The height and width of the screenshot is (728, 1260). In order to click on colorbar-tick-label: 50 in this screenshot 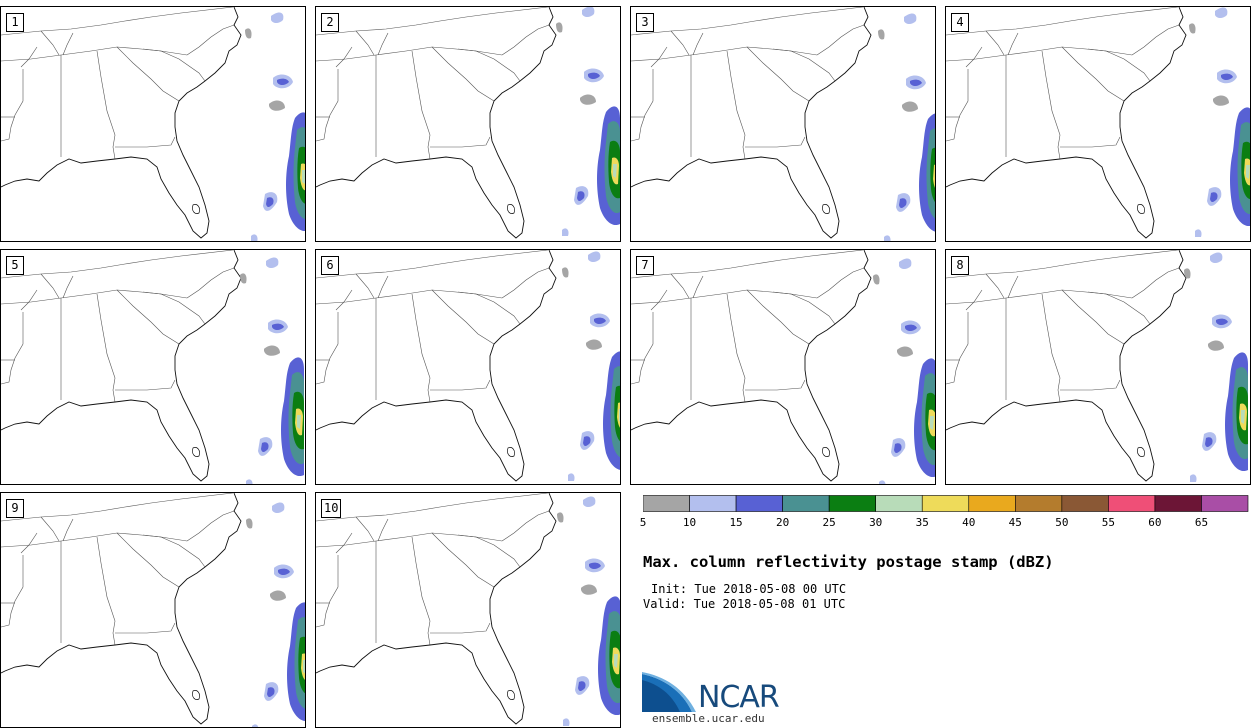, I will do `click(1062, 522)`.